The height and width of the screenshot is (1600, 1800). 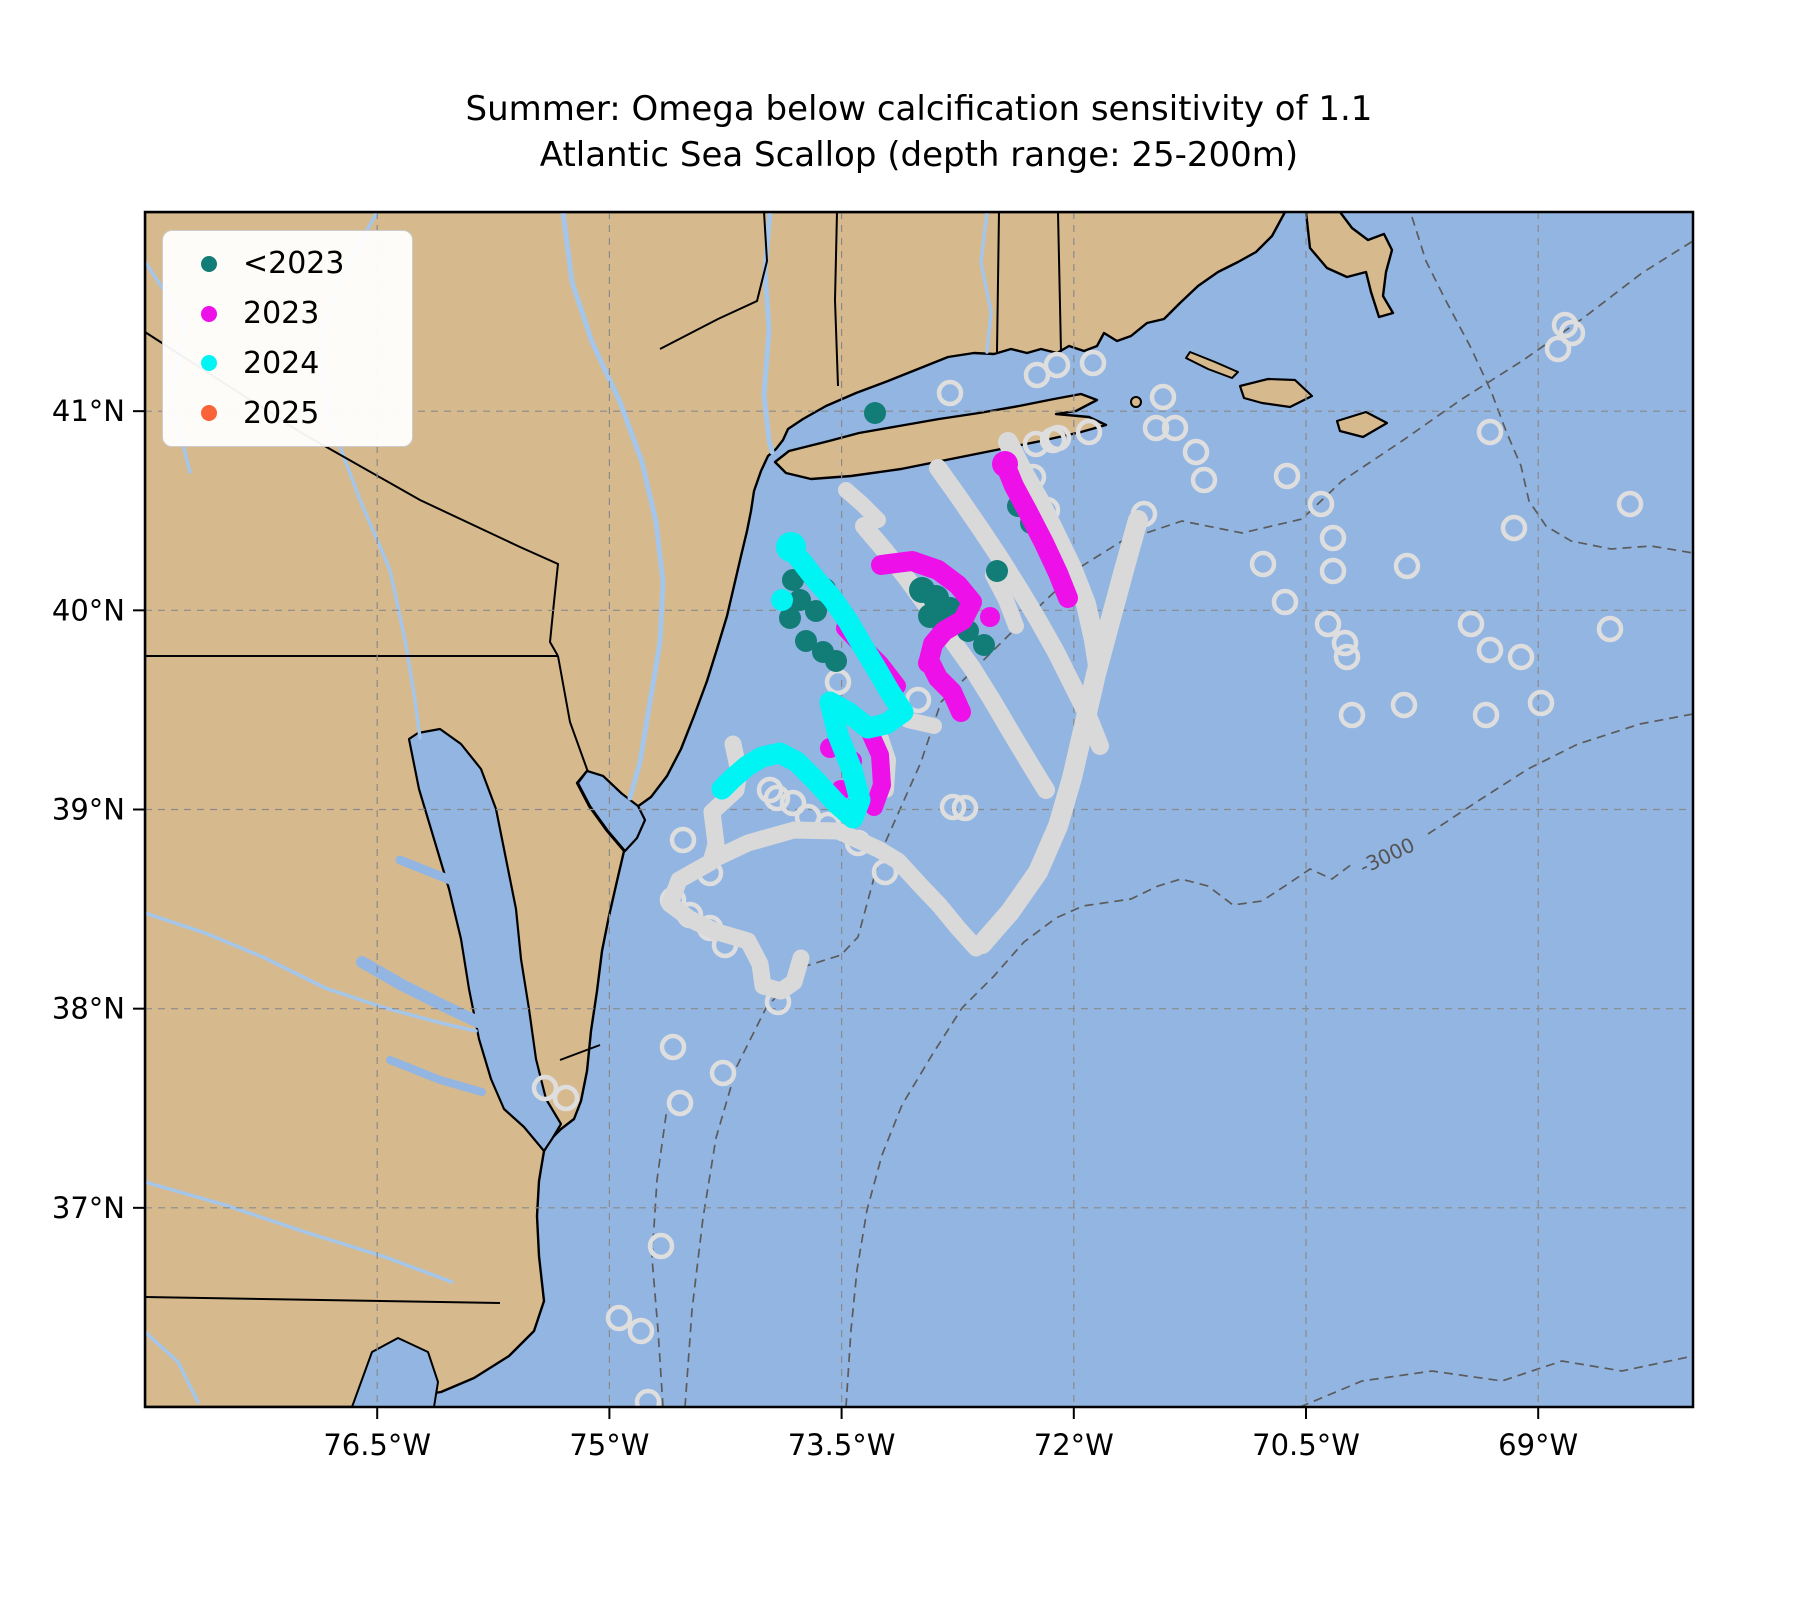 I want to click on x-tick-label: 70.5°W, so click(x=1306, y=1445).